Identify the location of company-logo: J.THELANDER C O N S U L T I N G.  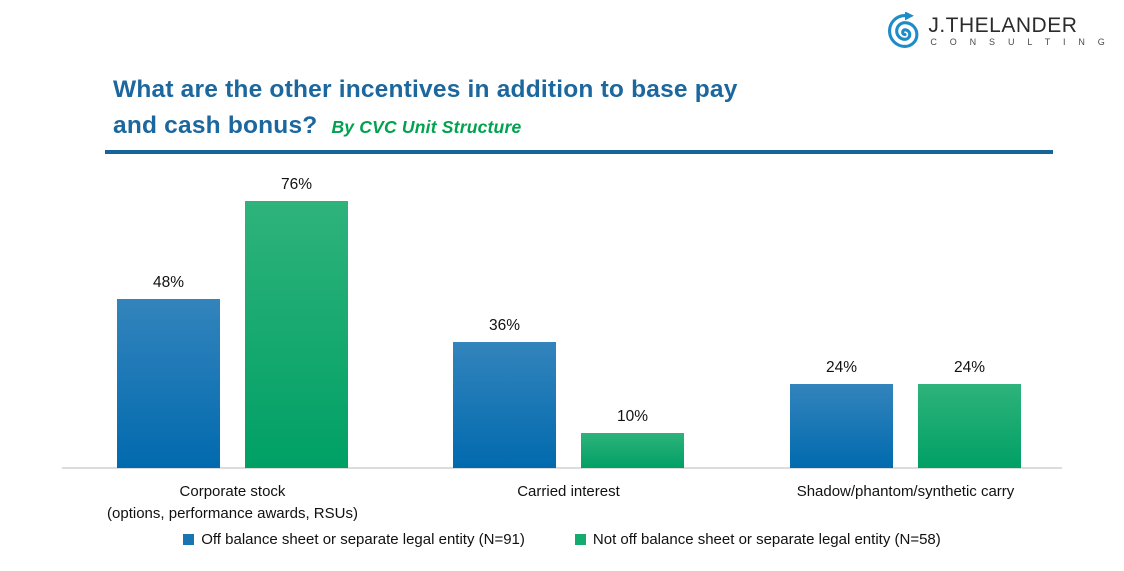
(998, 31).